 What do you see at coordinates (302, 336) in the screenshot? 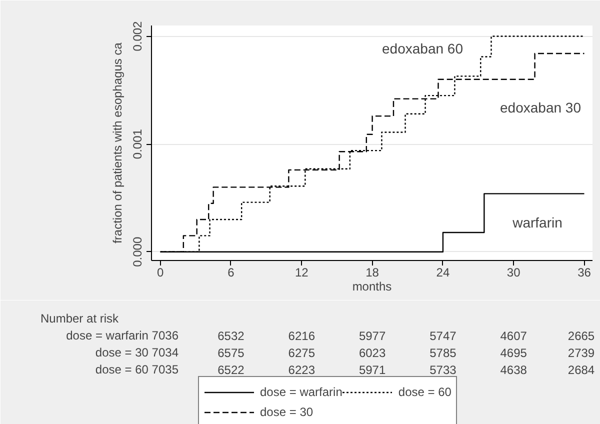
I see `text: 6216` at bounding box center [302, 336].